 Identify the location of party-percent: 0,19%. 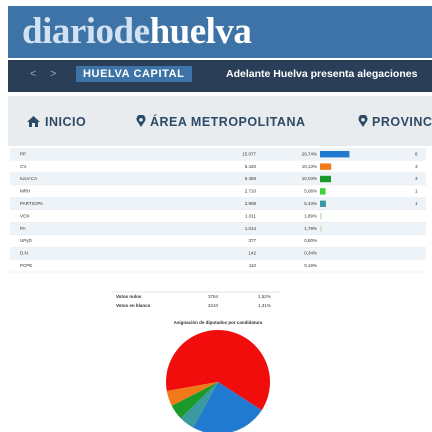
(310, 265).